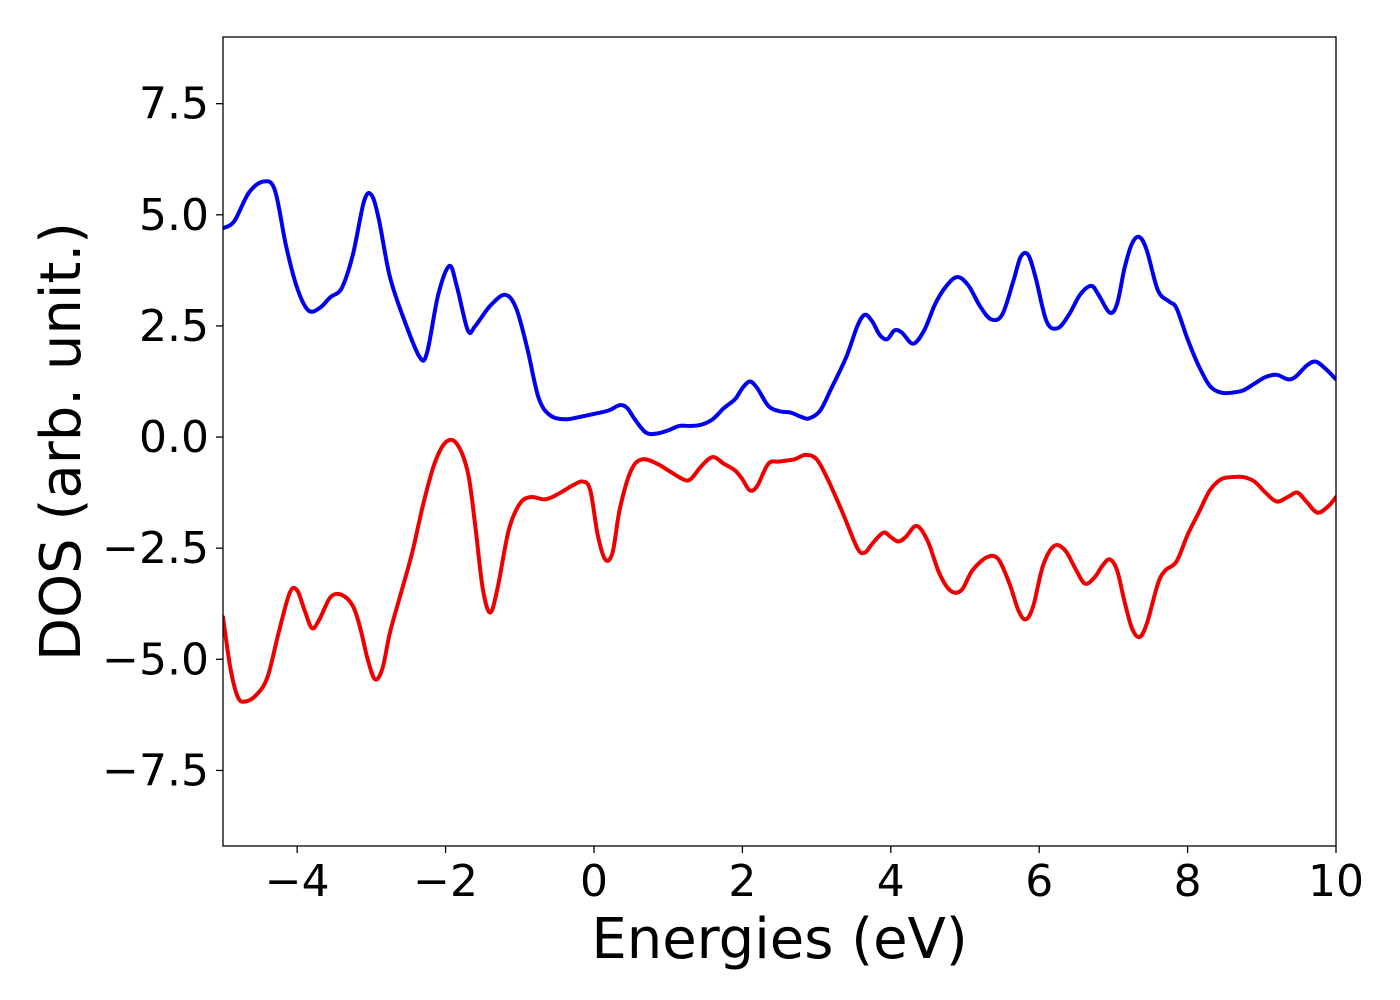 The image size is (1400, 1000). What do you see at coordinates (891, 881) in the screenshot?
I see `x-tick-label: 4` at bounding box center [891, 881].